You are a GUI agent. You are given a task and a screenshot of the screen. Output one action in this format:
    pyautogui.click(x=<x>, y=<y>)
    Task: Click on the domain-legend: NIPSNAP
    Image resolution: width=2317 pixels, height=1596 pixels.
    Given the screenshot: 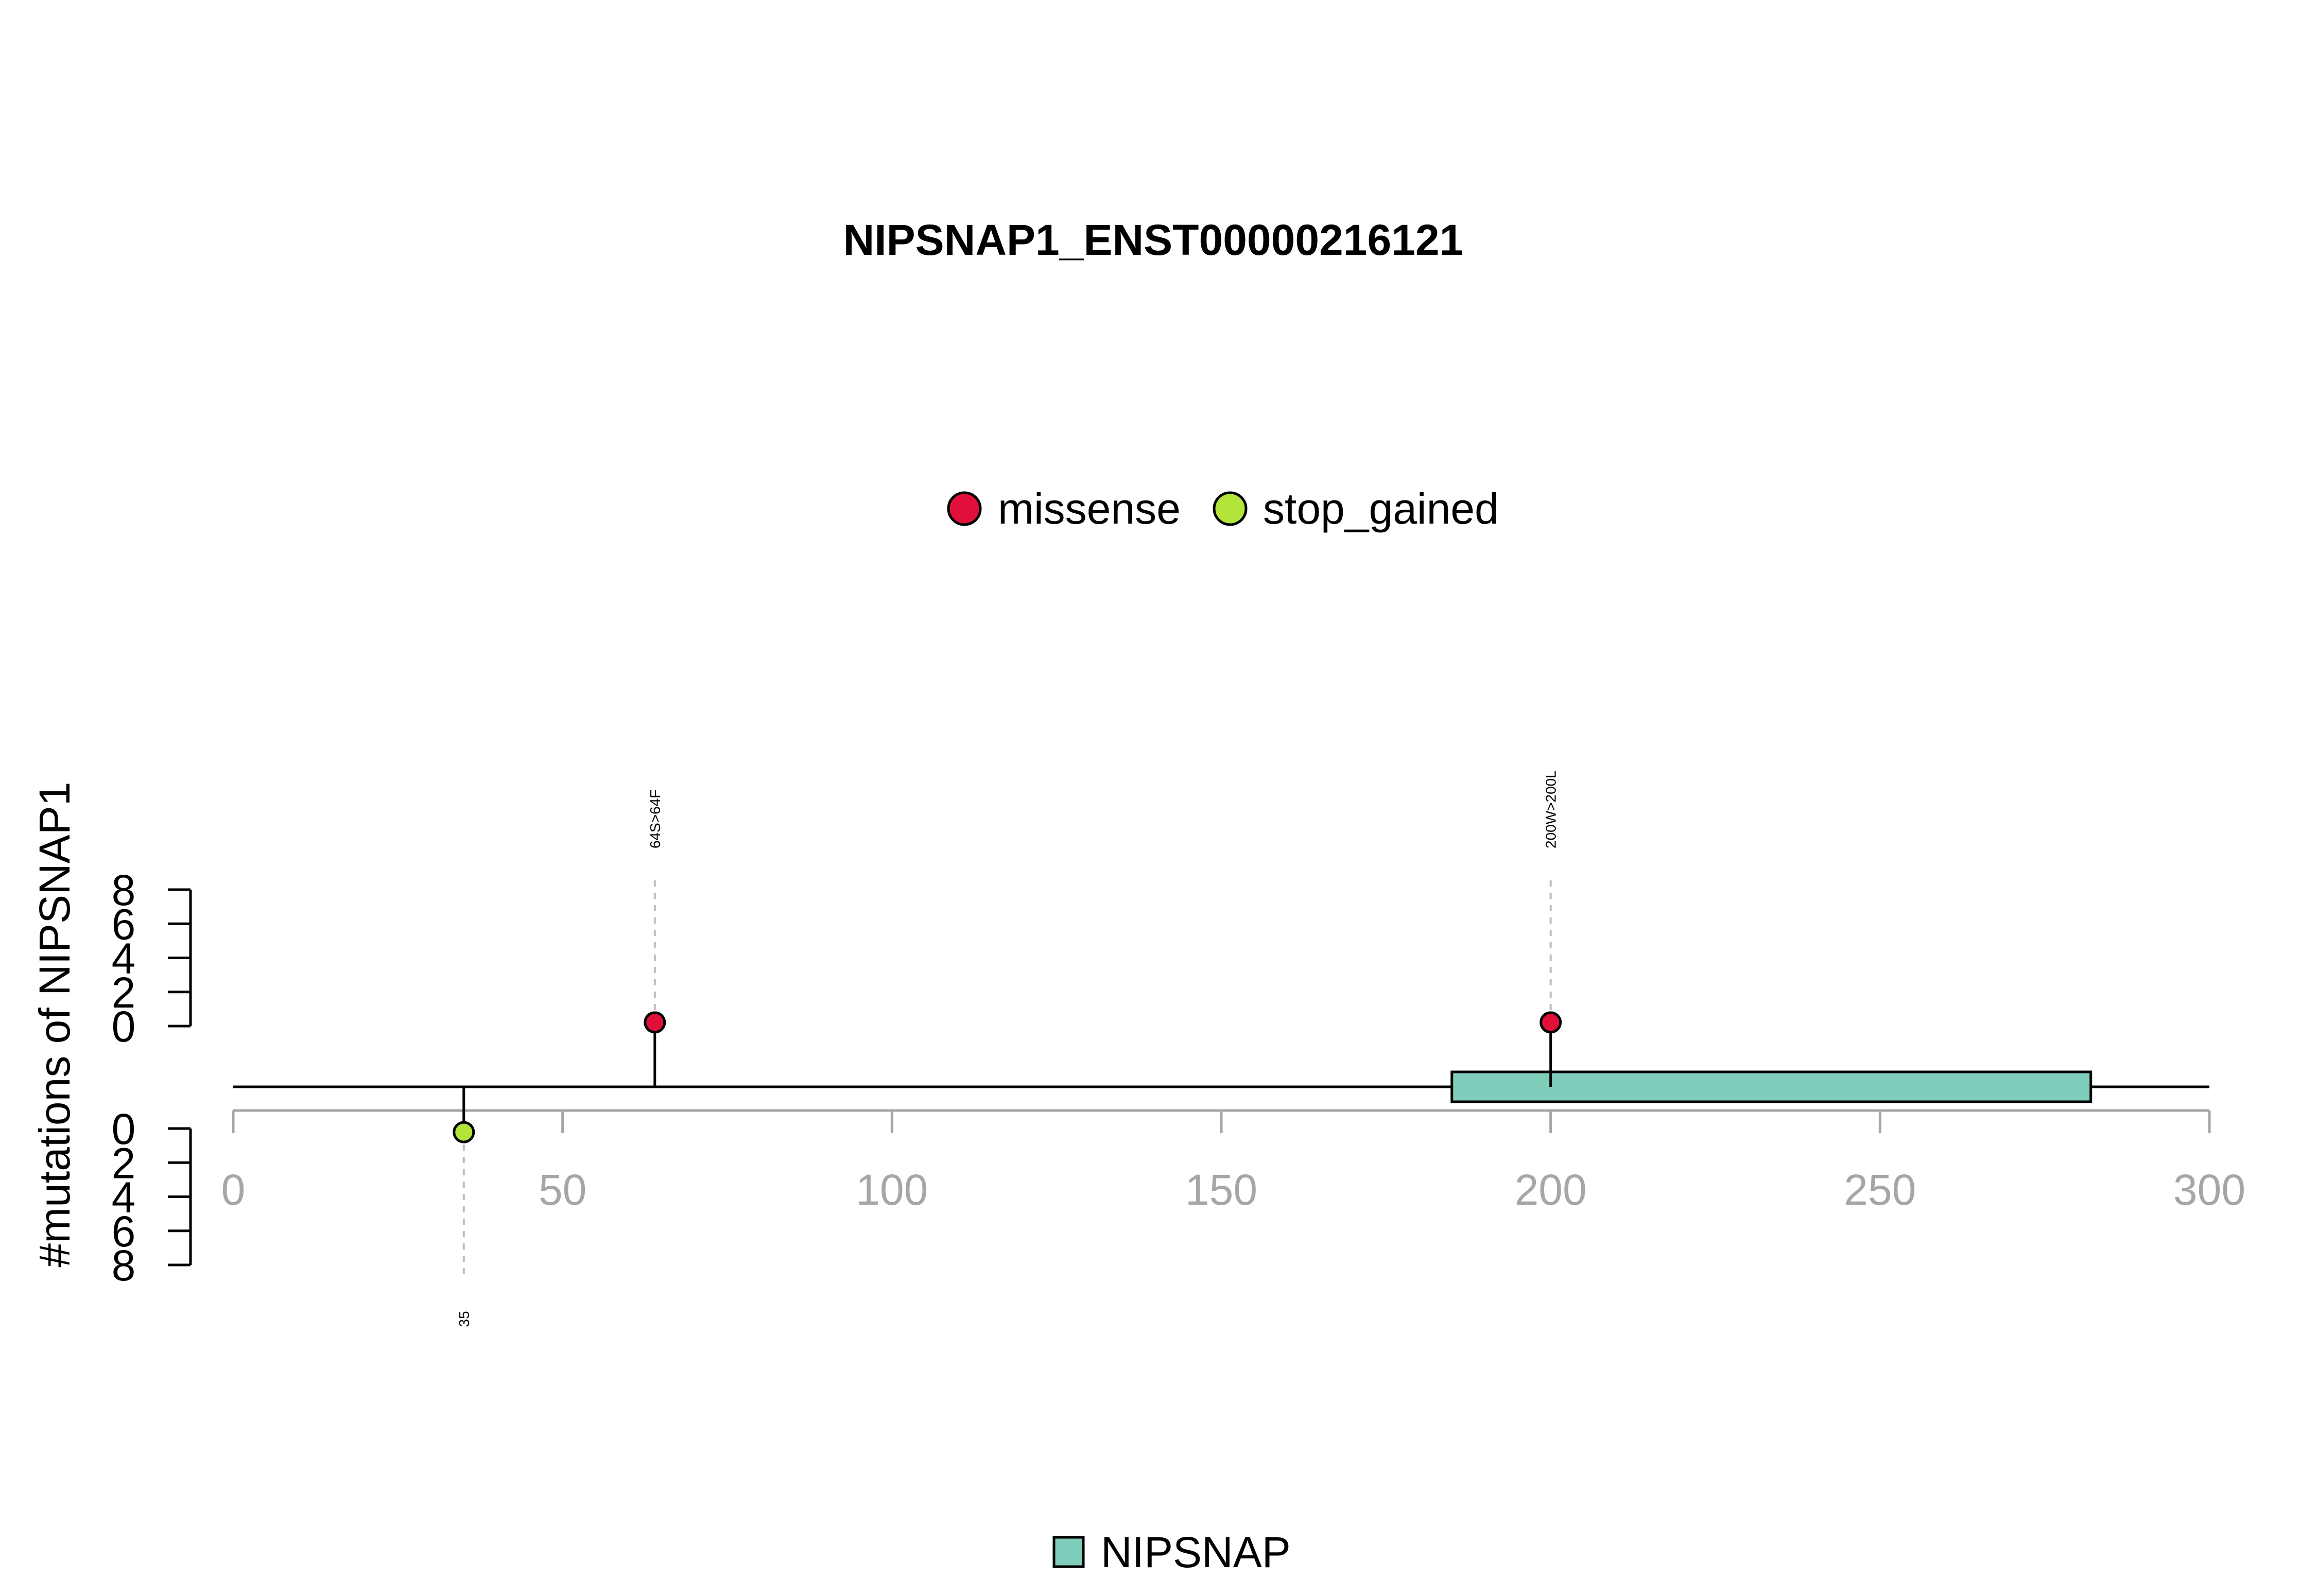 What is the action you would take?
    pyautogui.click(x=1171, y=1552)
    